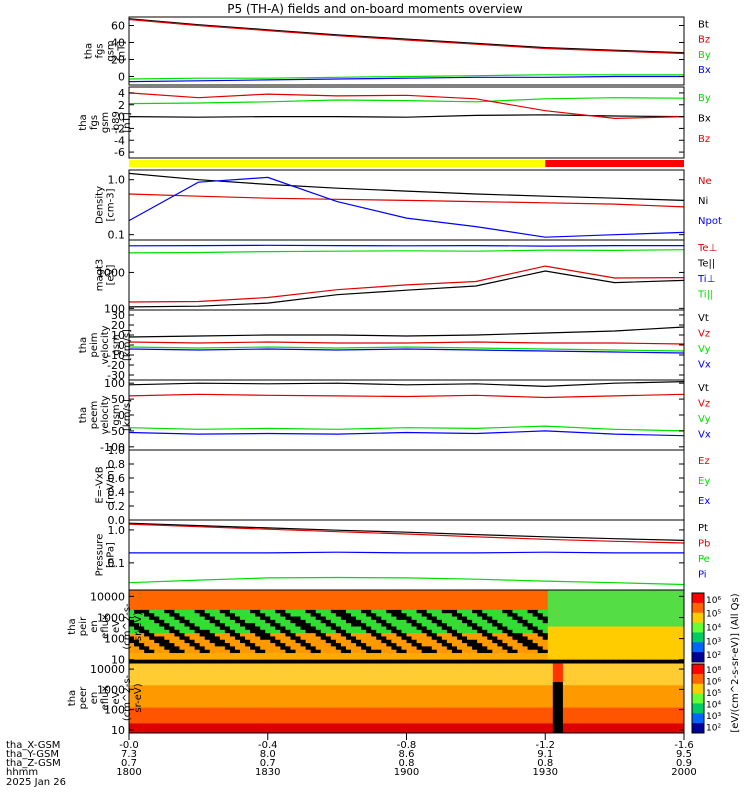  What do you see at coordinates (703, 388) in the screenshot?
I see `legend-entry: Vt` at bounding box center [703, 388].